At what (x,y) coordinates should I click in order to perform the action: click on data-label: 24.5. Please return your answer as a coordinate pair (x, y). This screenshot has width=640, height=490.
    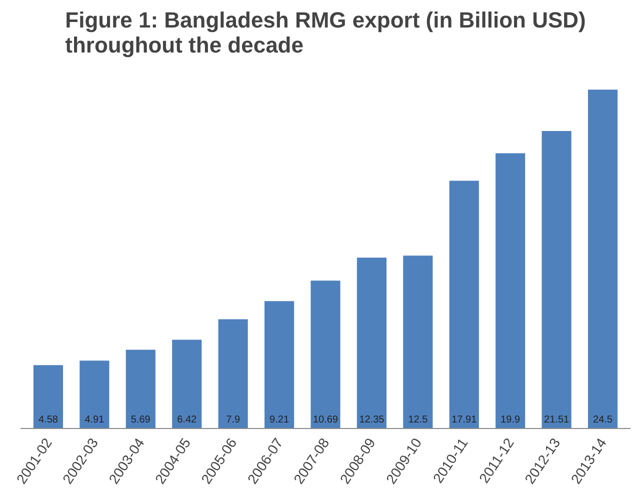
    Looking at the image, I should click on (603, 420).